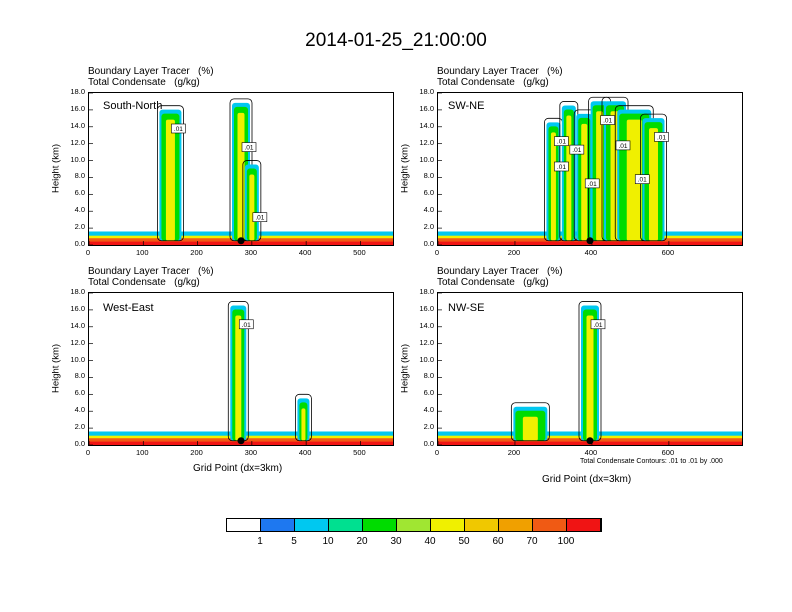 This screenshot has width=792, height=612. I want to click on x-axis-label: Grid Point (dx=3km), so click(587, 479).